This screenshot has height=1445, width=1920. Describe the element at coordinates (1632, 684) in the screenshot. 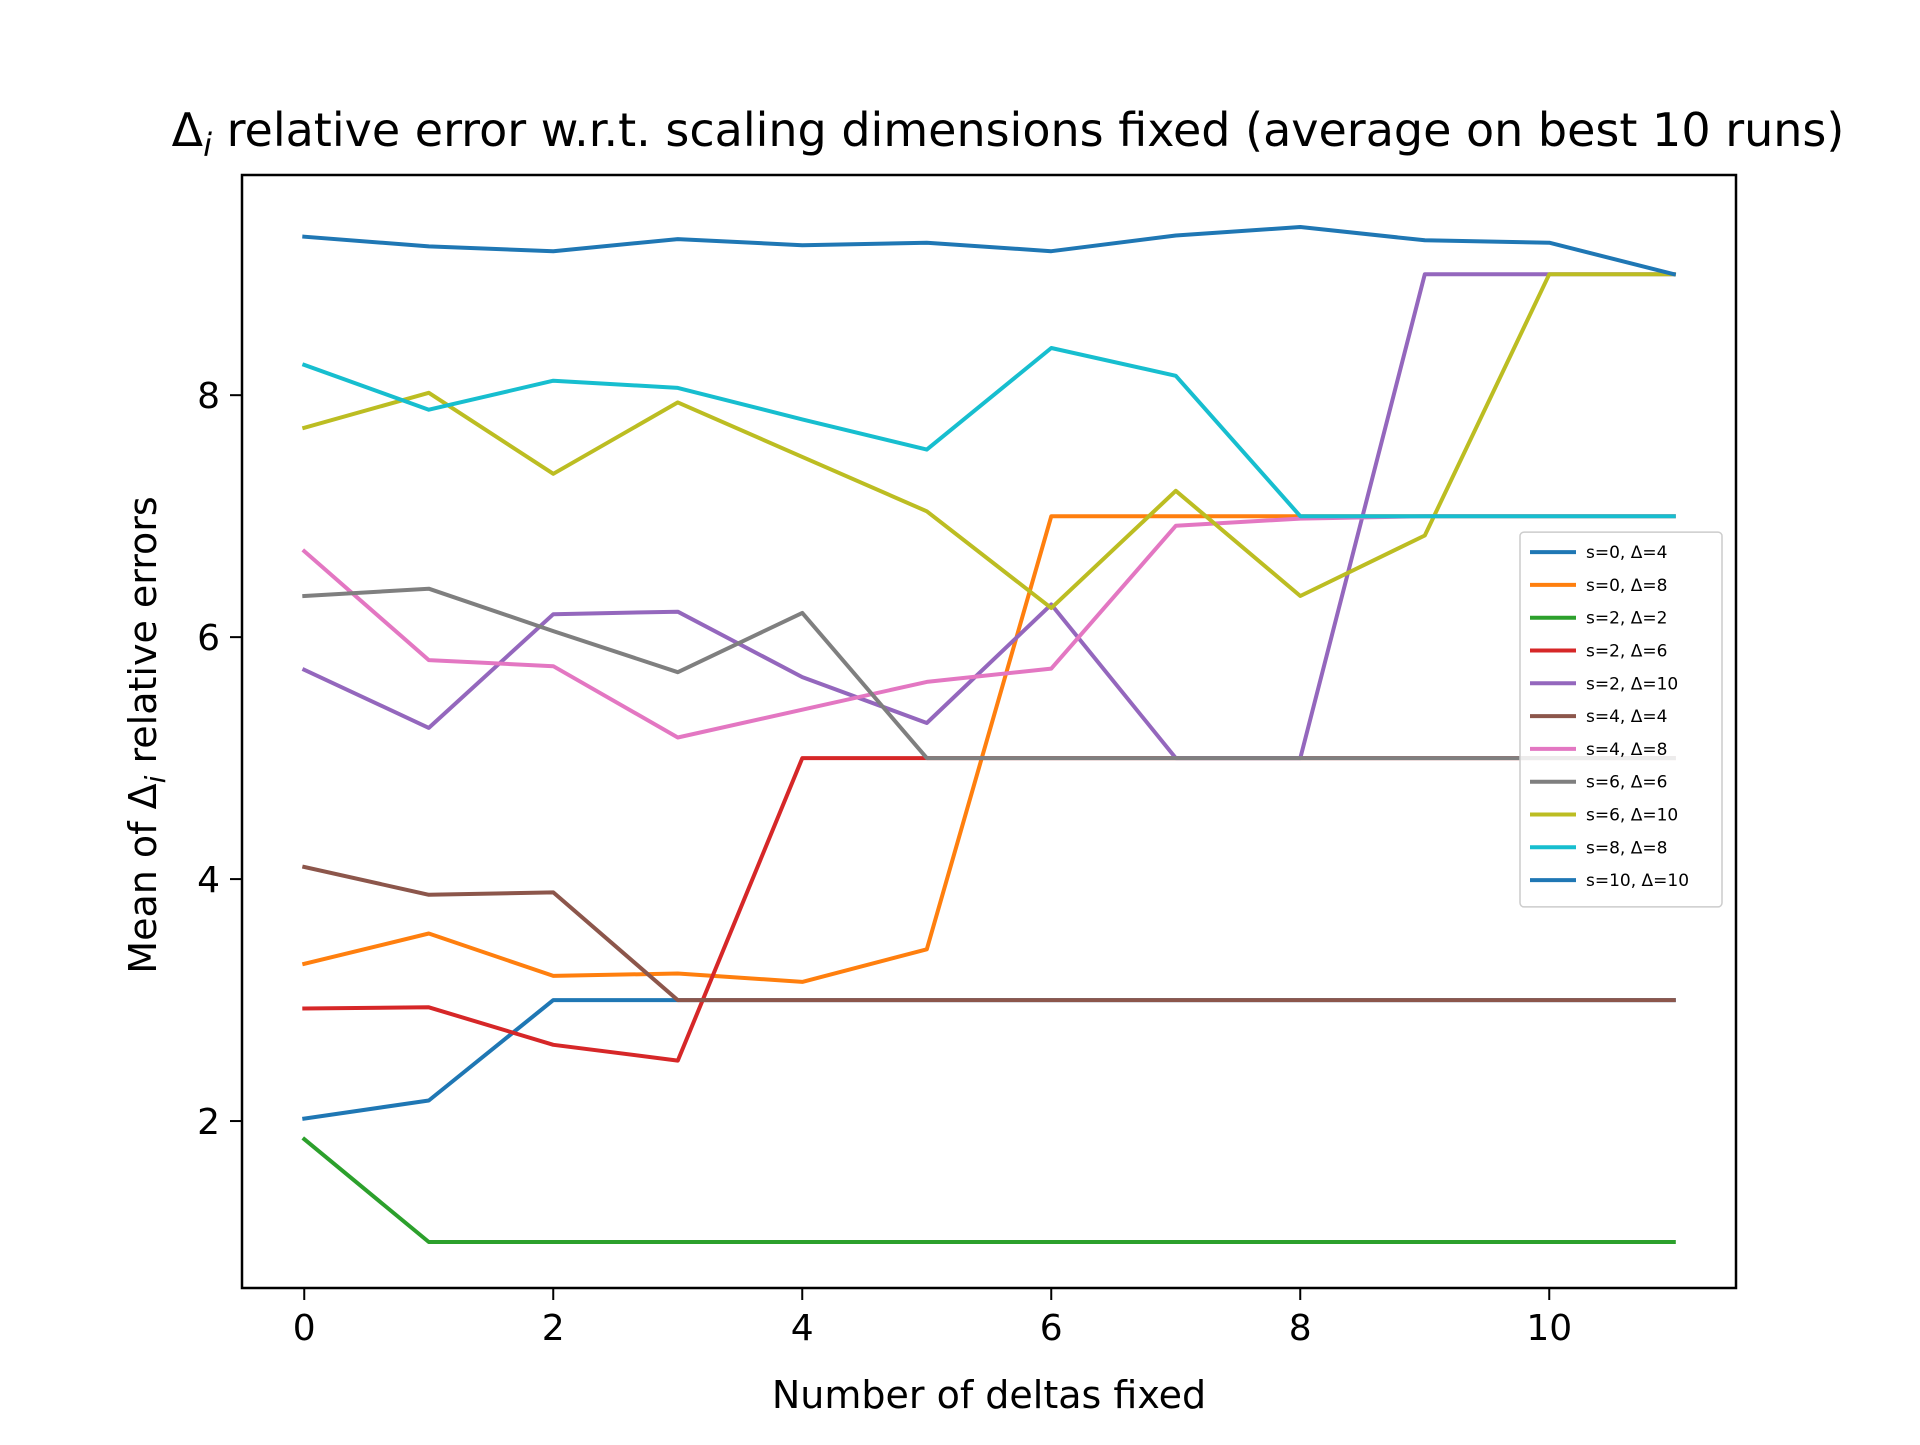

I see `legend-entry: s=2, Δ=10` at that location.